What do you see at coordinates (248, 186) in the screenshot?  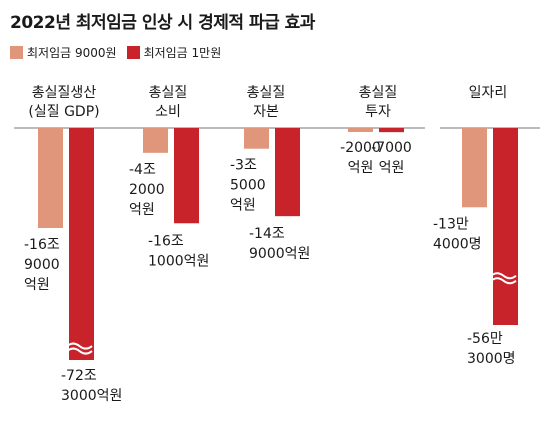 I see `value-label-2-0-1: 5000` at bounding box center [248, 186].